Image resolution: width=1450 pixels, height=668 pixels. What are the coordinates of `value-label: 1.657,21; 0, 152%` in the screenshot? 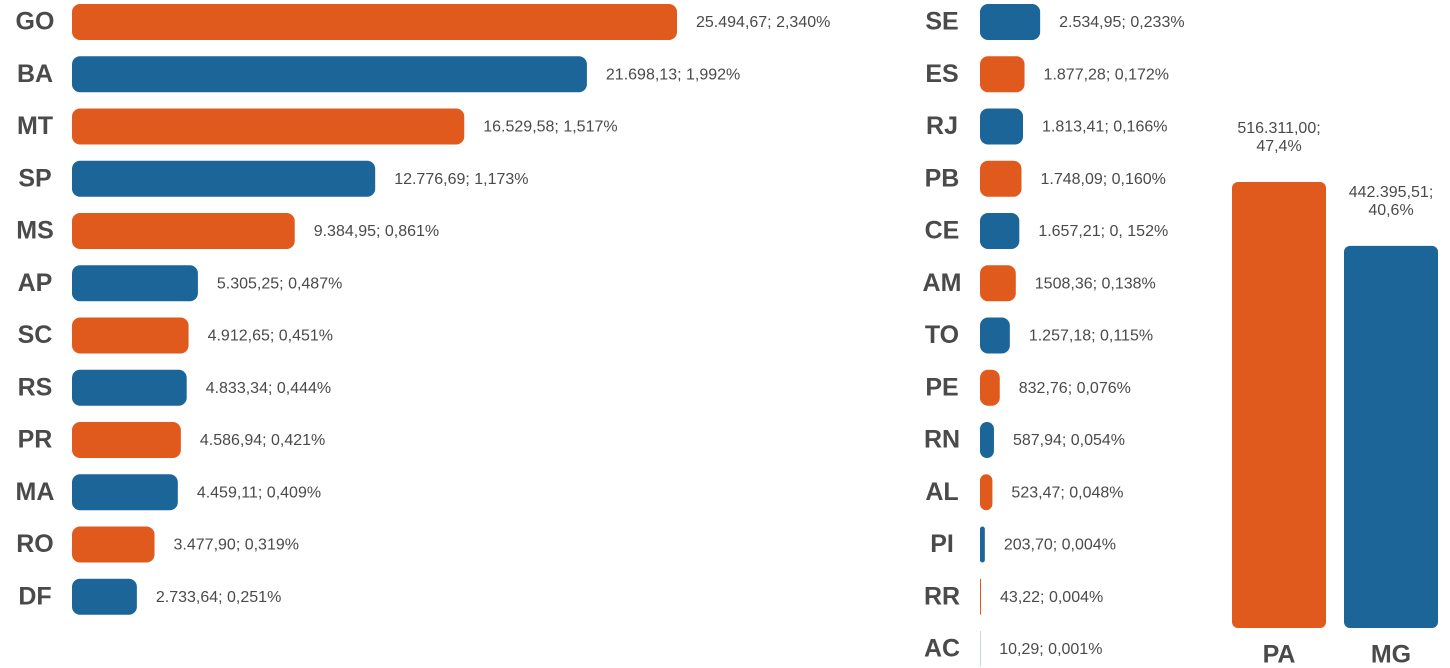 It's located at (1103, 231).